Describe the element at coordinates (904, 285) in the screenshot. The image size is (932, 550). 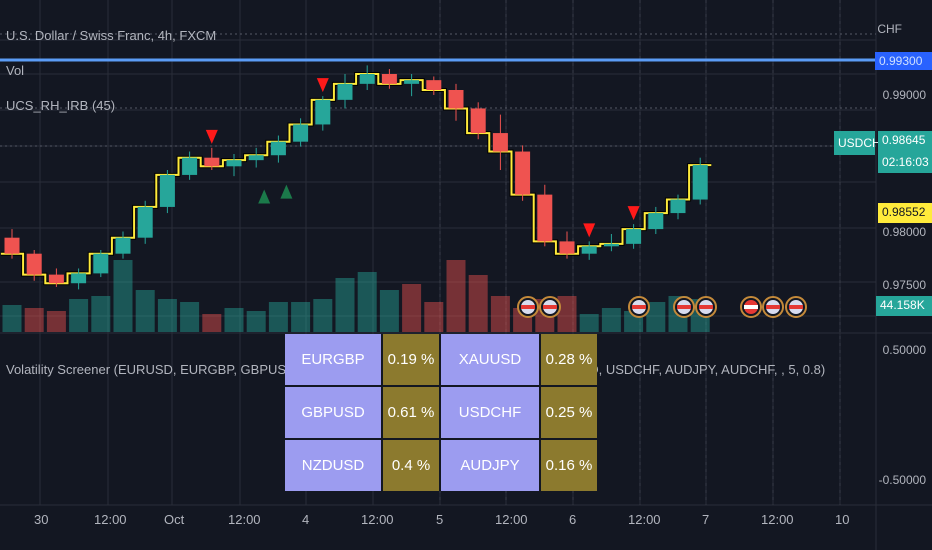
I see `price-tick: 0.97500` at that location.